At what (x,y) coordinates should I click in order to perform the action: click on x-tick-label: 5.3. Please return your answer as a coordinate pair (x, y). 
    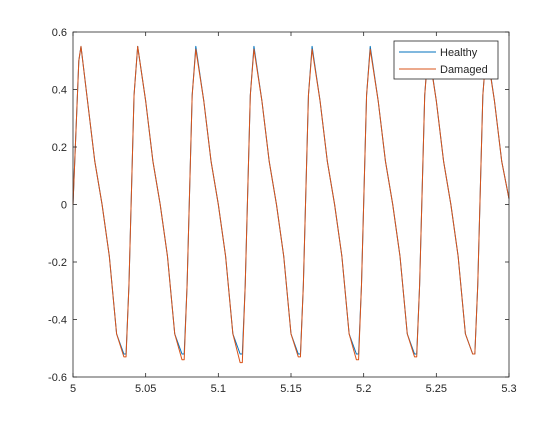
    Looking at the image, I should click on (508, 389).